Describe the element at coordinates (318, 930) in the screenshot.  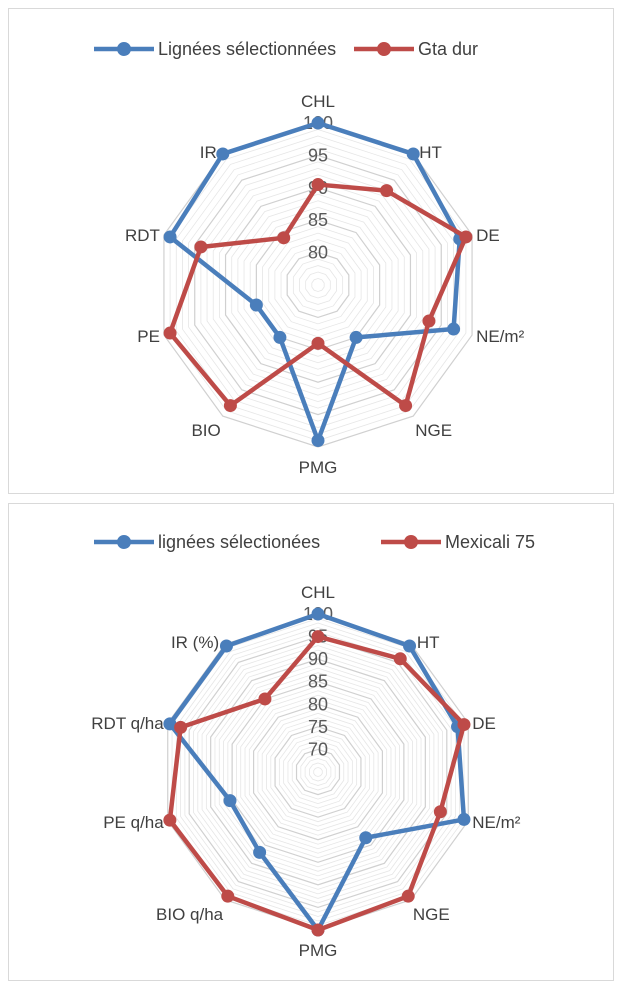
I see `data-point-mexicali-75-pmg` at that location.